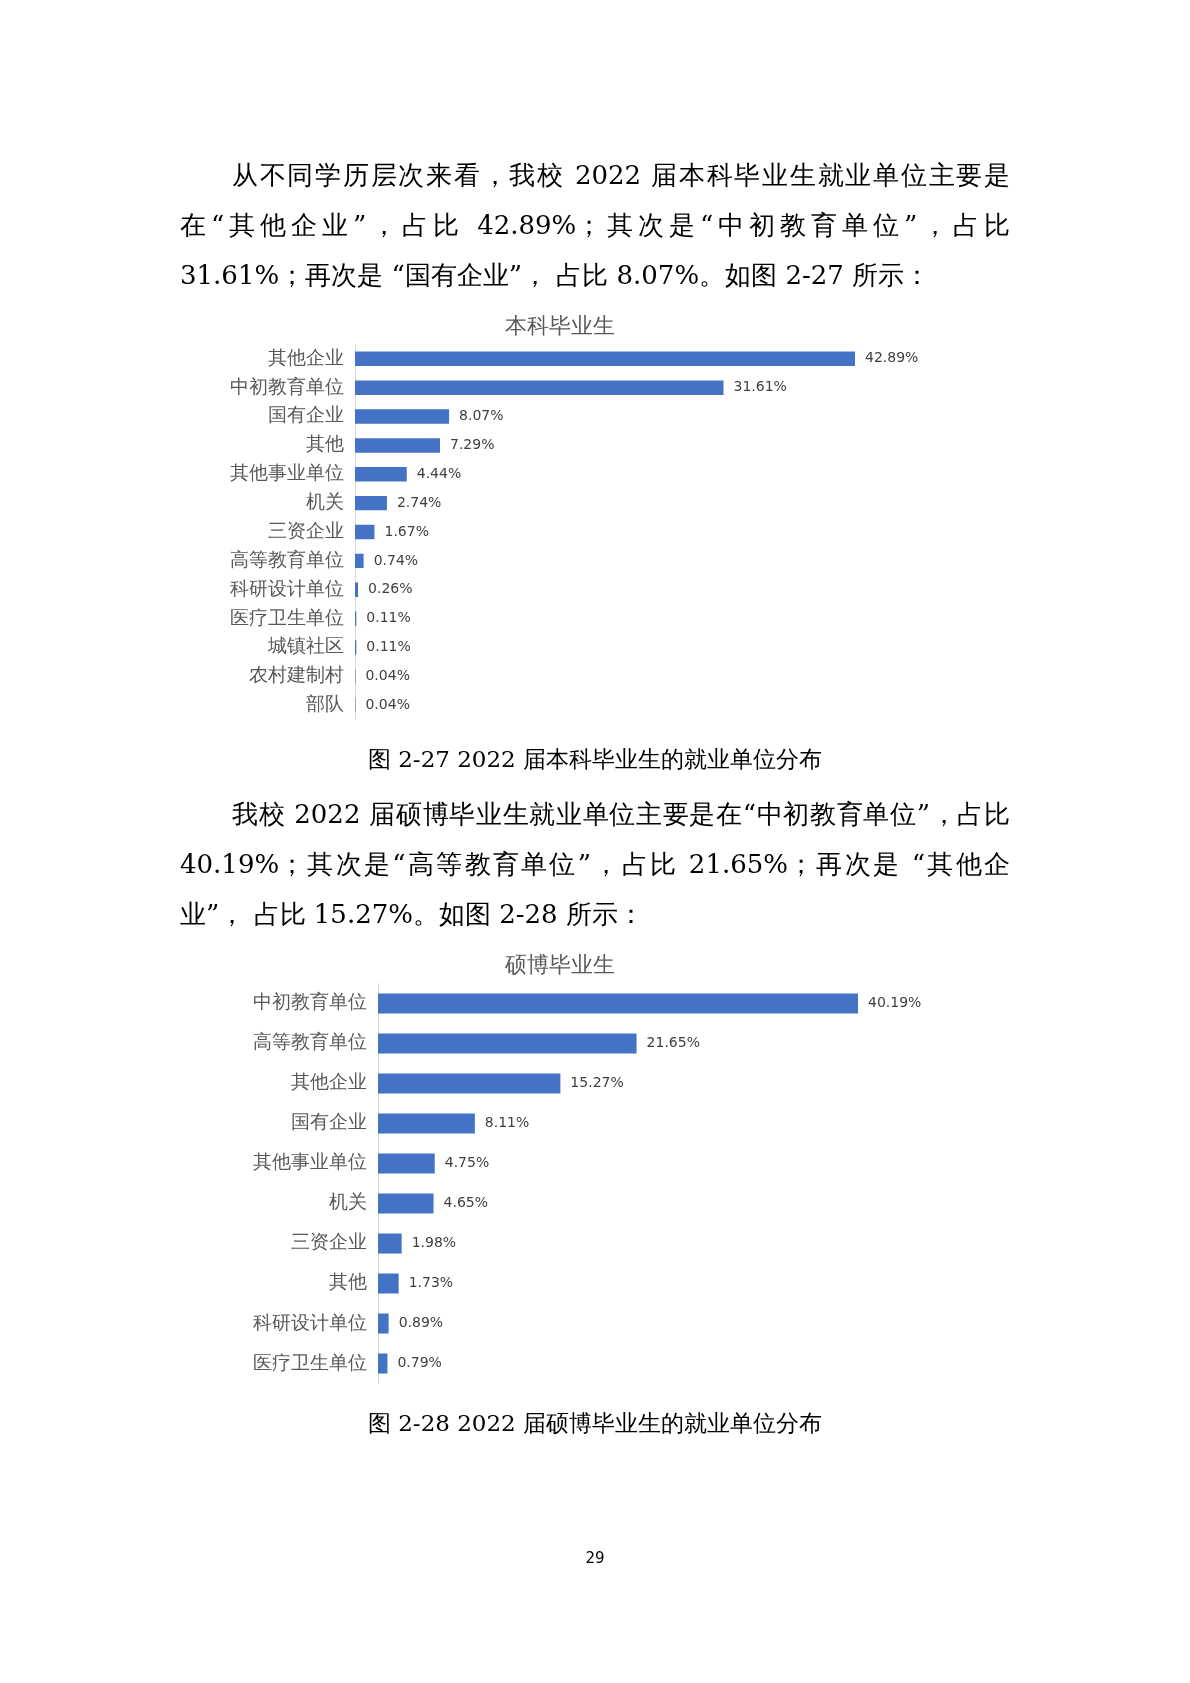 The width and height of the screenshot is (1190, 1683). What do you see at coordinates (472, 444) in the screenshot?
I see `data-label: 7.29%` at bounding box center [472, 444].